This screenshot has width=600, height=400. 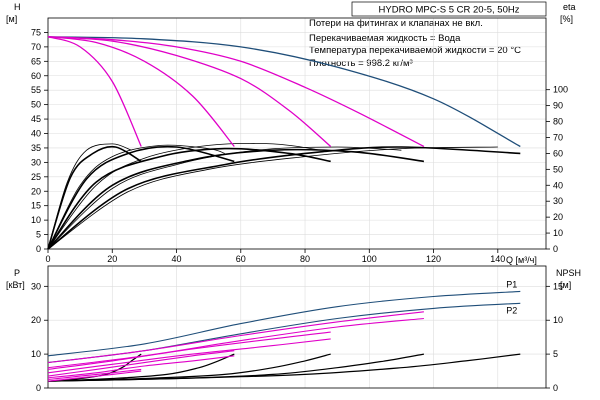 I want to click on y2-tick-label: 100, so click(x=560, y=90).